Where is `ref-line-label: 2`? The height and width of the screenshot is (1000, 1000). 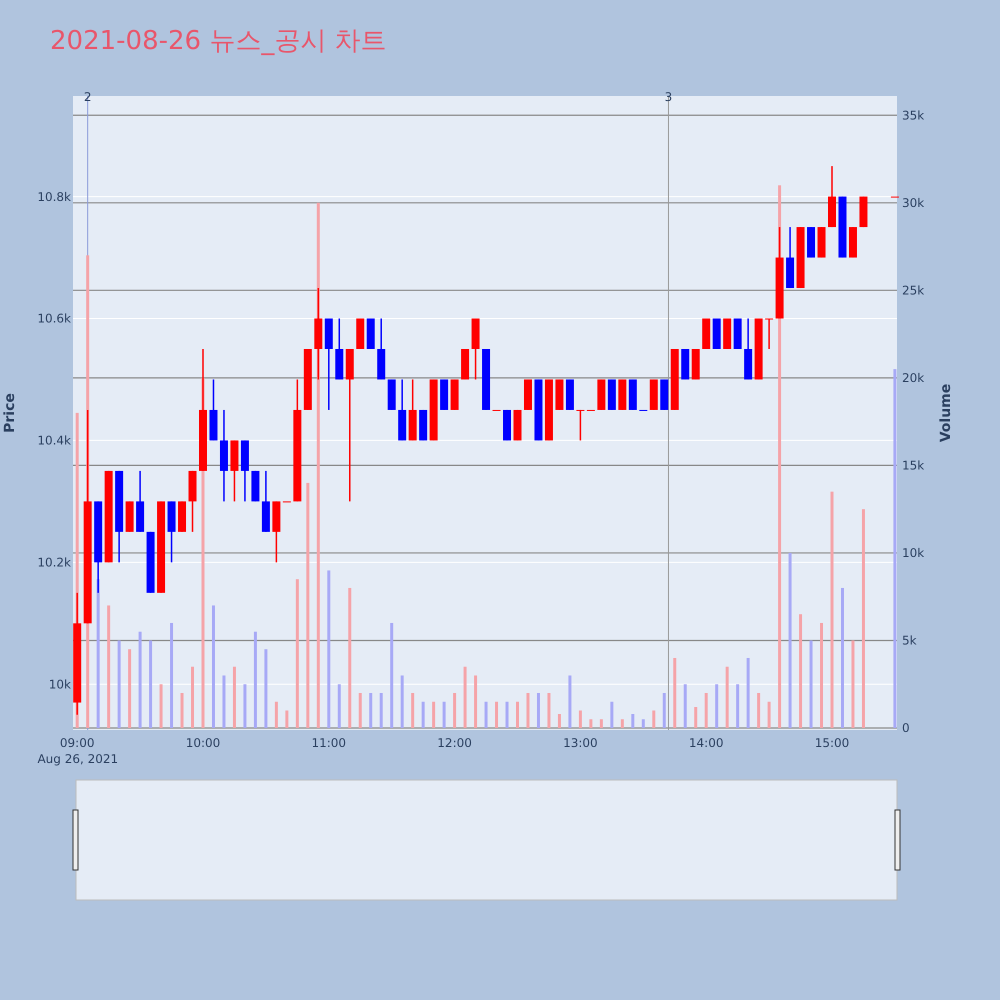
ref-line-label: 2 is located at coordinates (88, 97).